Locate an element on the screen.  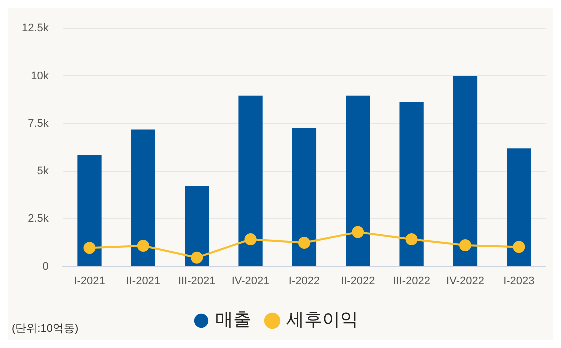
x-tick-label: II-2021 is located at coordinates (143, 281).